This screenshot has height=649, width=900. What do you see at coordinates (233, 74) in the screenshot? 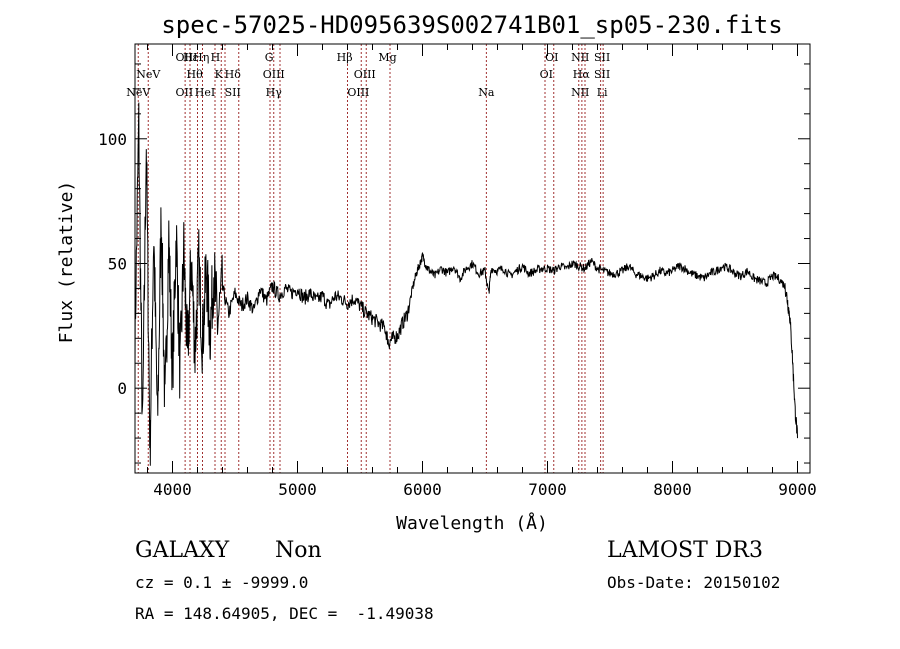
I see `emission-line-label: Hδ` at bounding box center [233, 74].